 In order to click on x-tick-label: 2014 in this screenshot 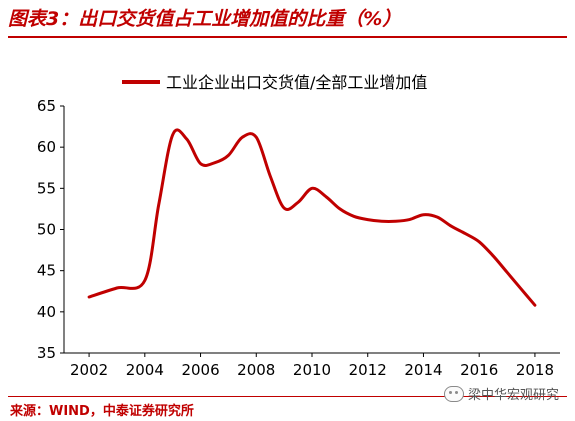, I will do `click(423, 370)`.